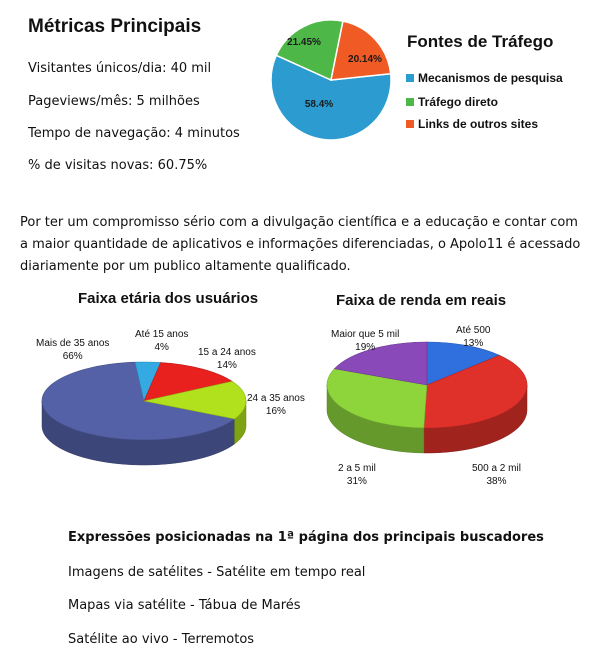  I want to click on category-label: 2 a 5 mil, so click(357, 468).